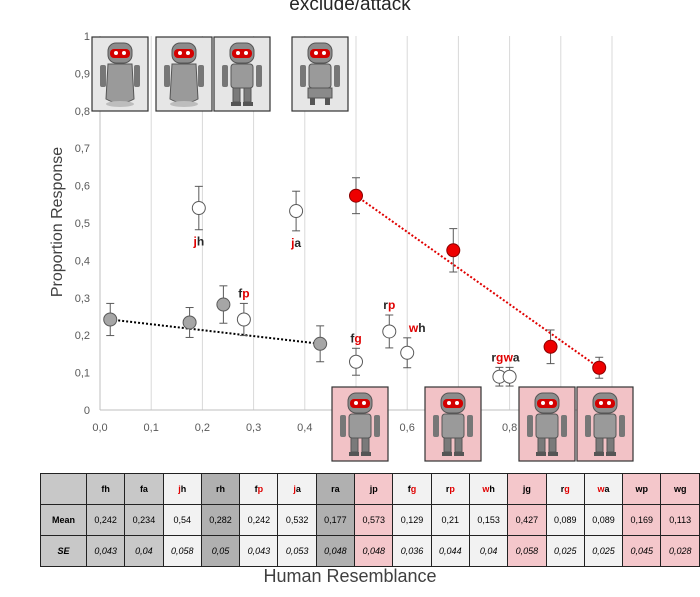  What do you see at coordinates (63, 520) in the screenshot?
I see `row-label-mean: Mean` at bounding box center [63, 520].